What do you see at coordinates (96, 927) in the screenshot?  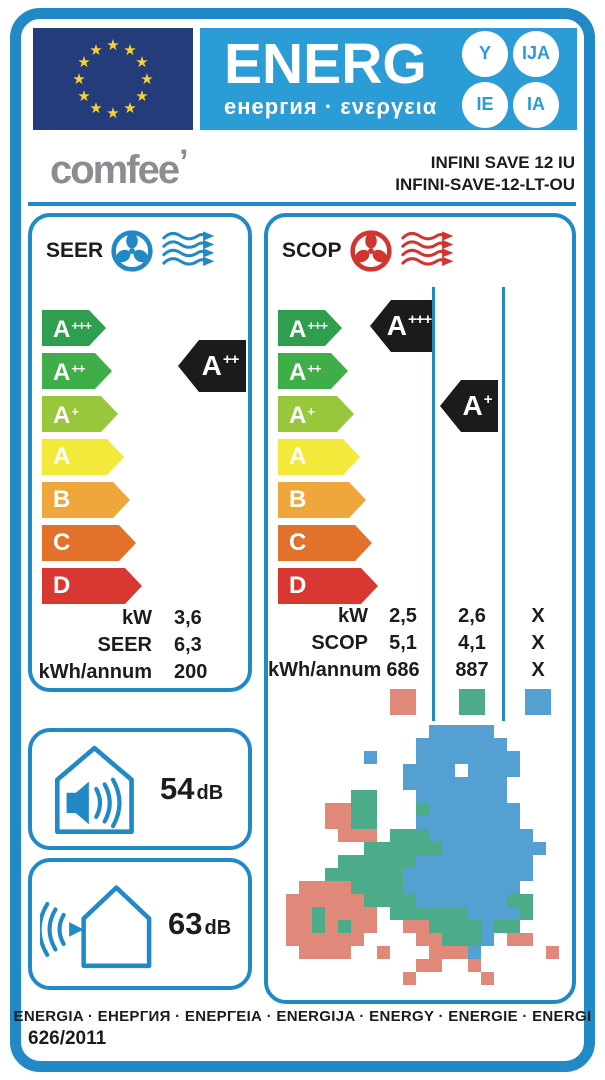 I see `outdoor-noise-icon` at bounding box center [96, 927].